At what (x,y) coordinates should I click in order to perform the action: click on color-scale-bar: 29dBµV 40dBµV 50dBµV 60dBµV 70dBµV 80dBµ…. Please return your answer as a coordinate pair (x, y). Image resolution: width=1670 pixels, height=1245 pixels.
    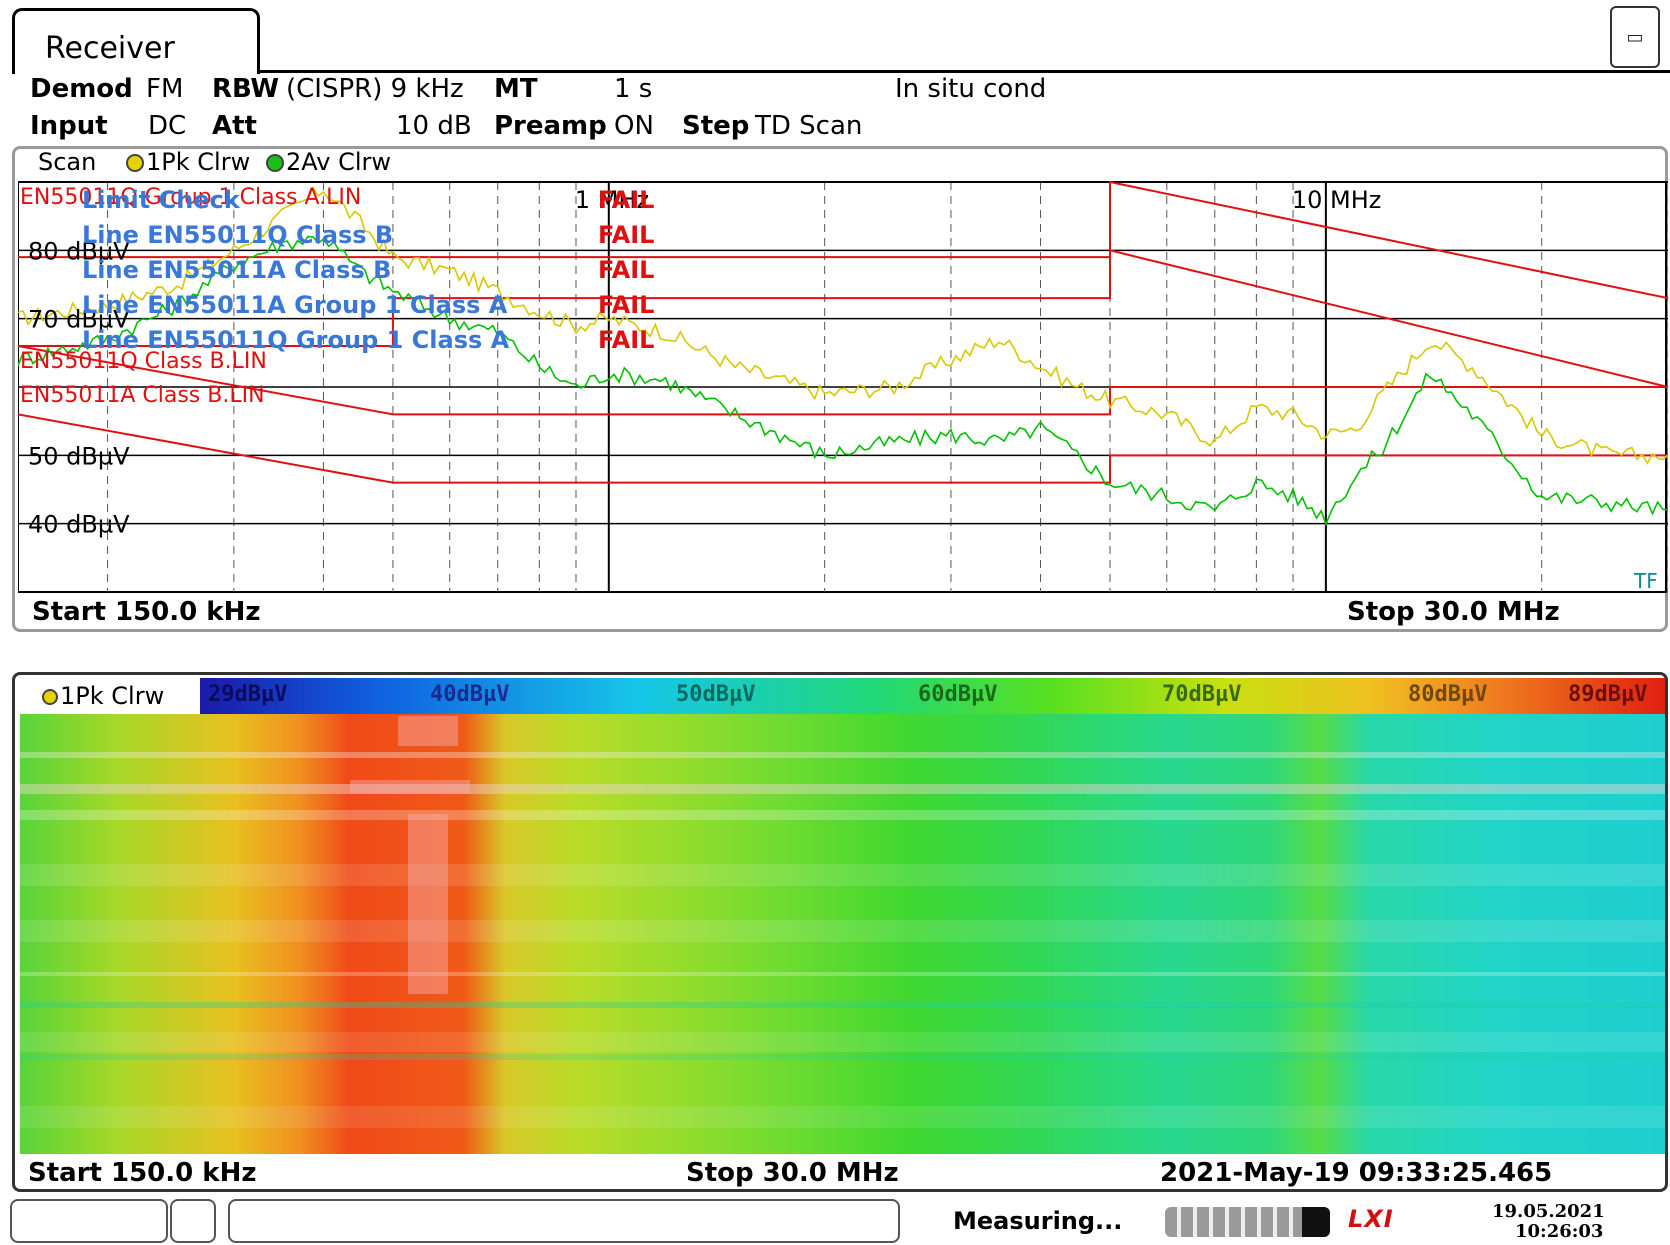
    Looking at the image, I should click on (932, 696).